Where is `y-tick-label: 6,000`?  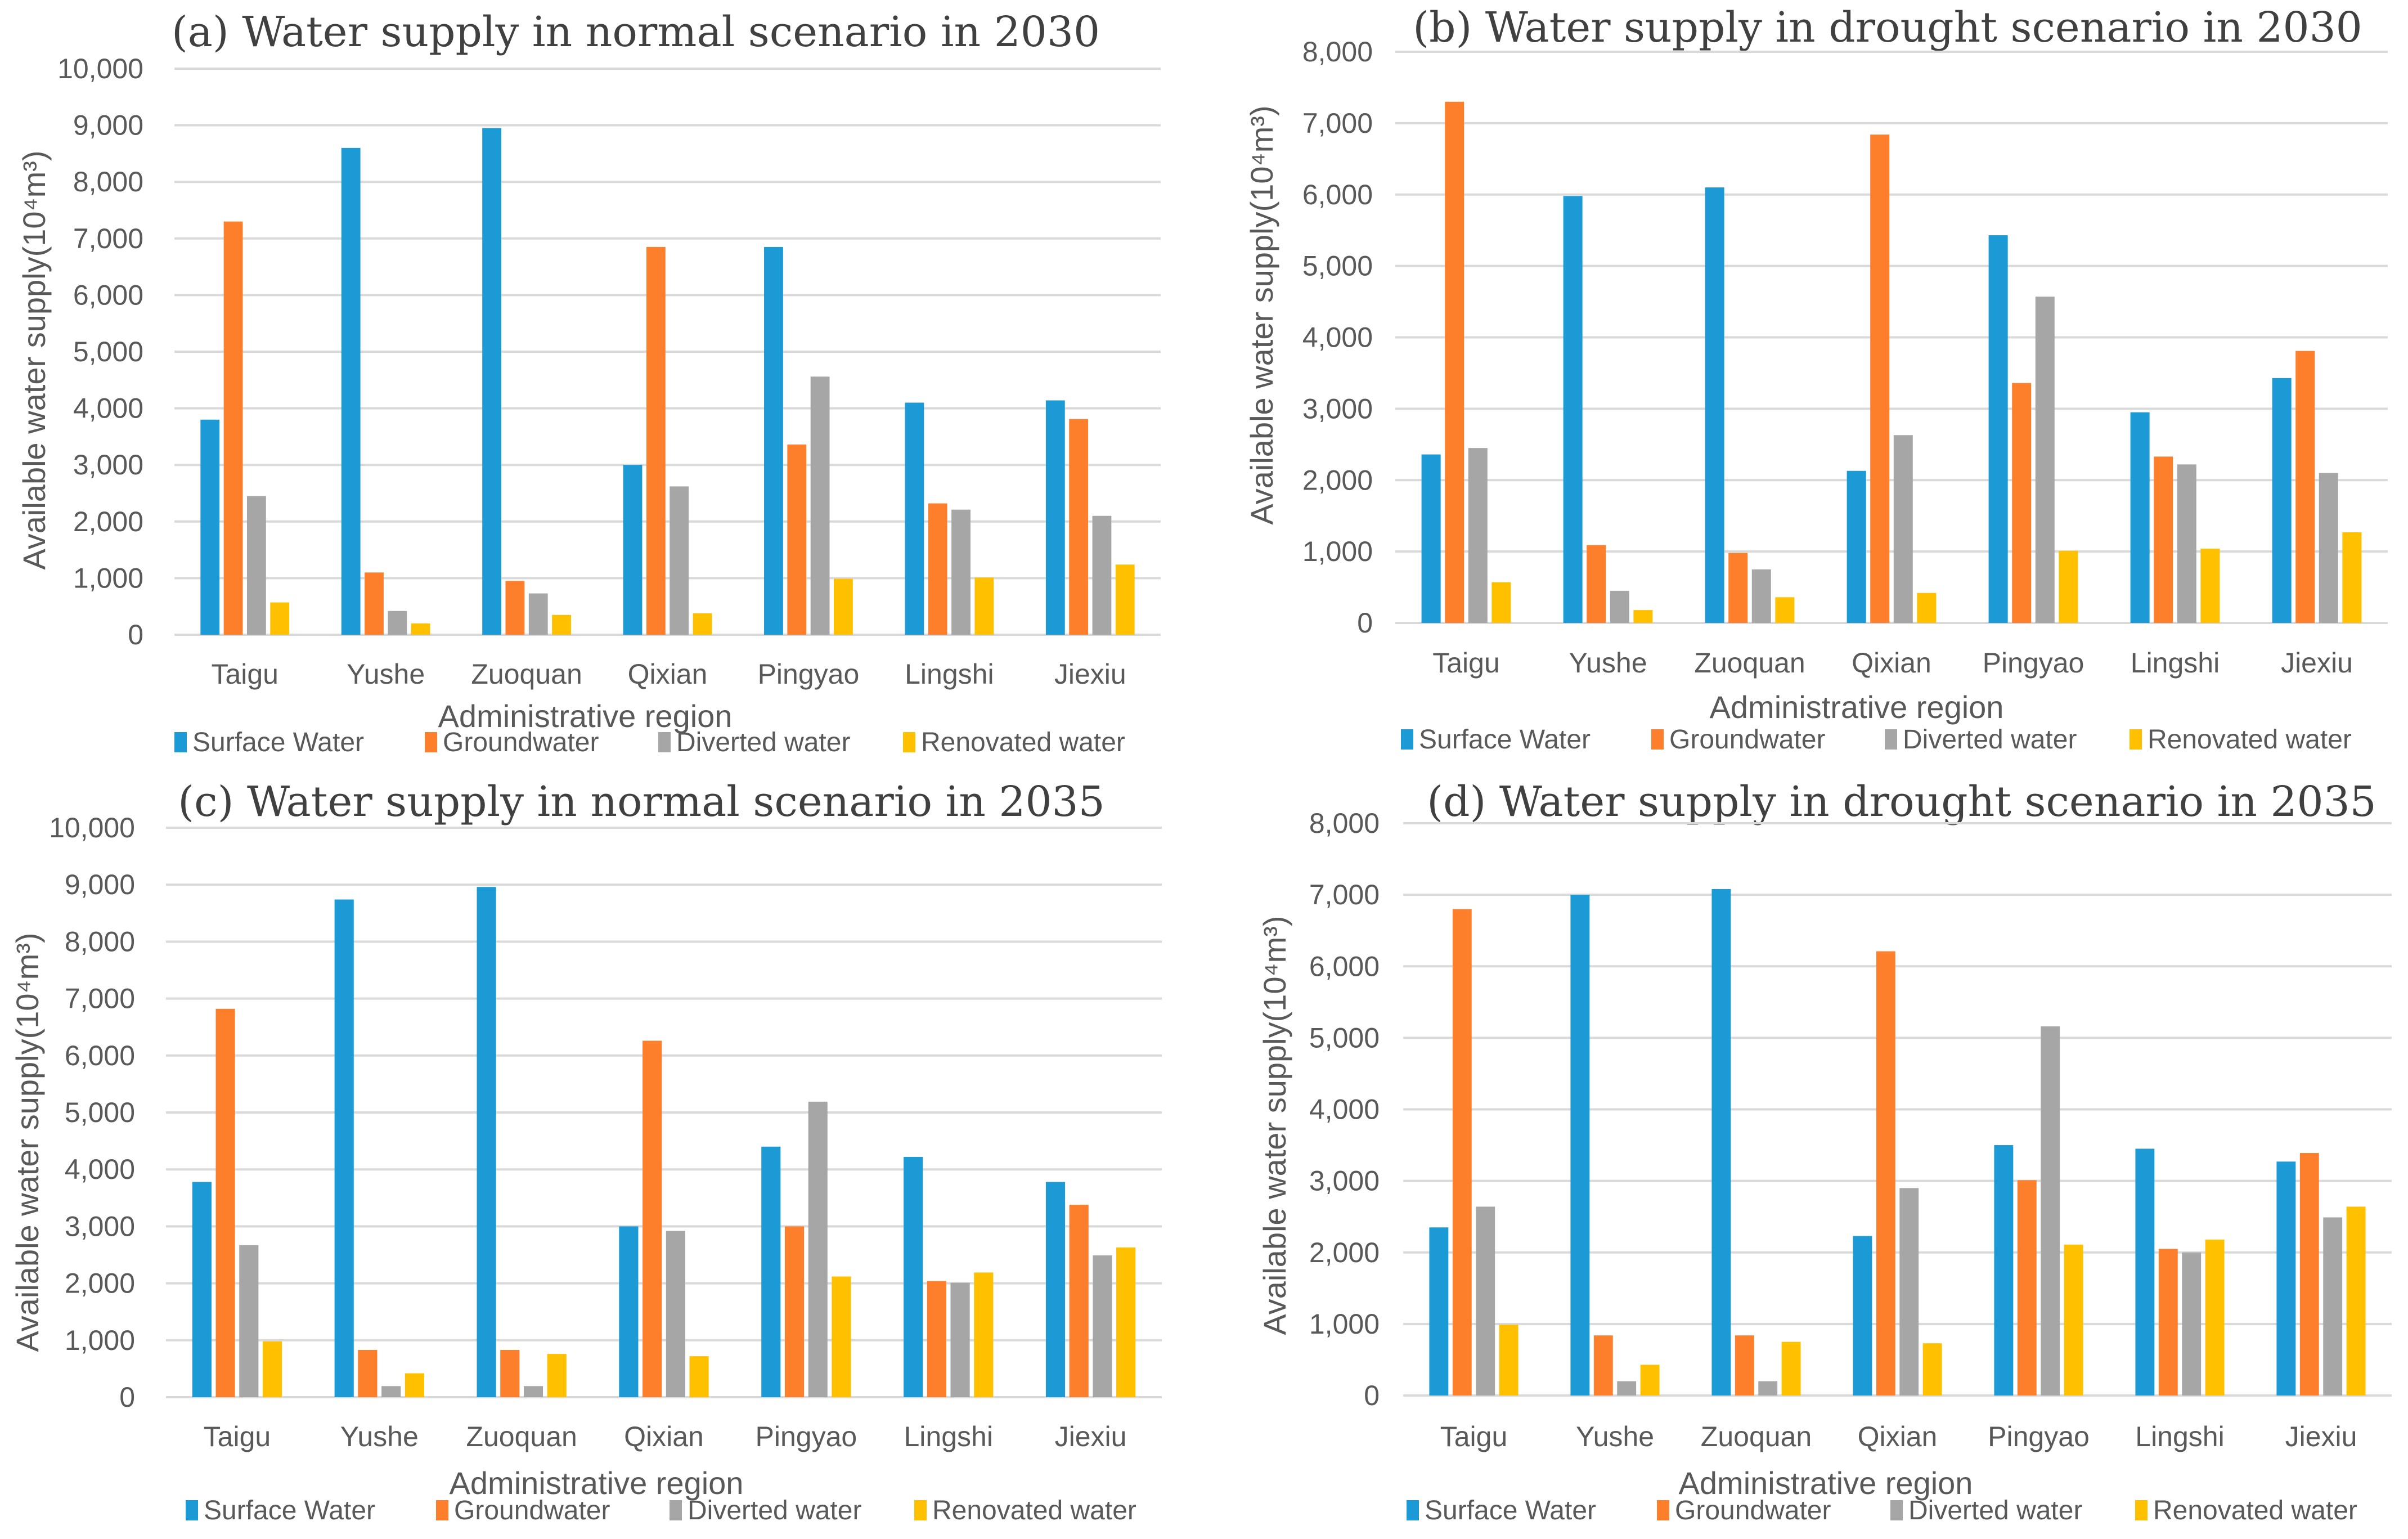 y-tick-label: 6,000 is located at coordinates (1337, 194).